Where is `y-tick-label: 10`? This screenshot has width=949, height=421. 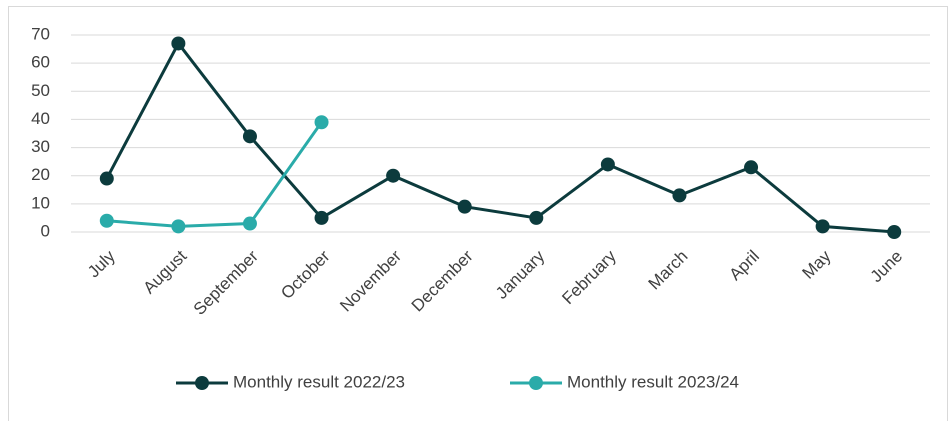
y-tick-label: 10 is located at coordinates (40, 202).